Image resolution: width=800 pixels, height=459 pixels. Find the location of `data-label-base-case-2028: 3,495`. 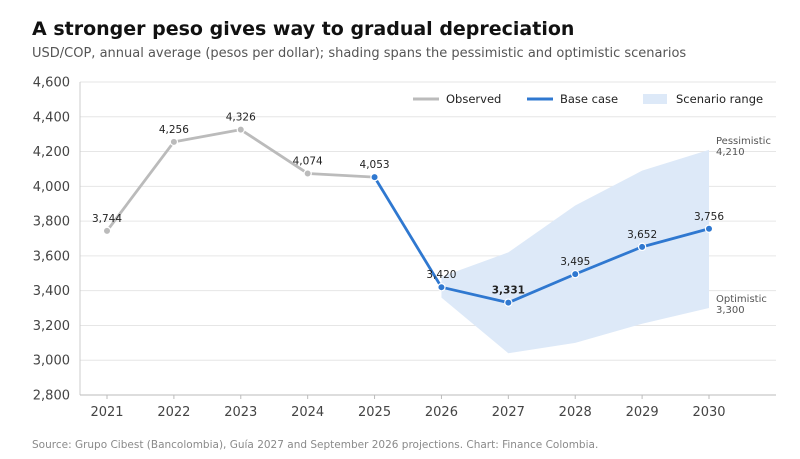

data-label-base-case-2028: 3,495 is located at coordinates (575, 262).